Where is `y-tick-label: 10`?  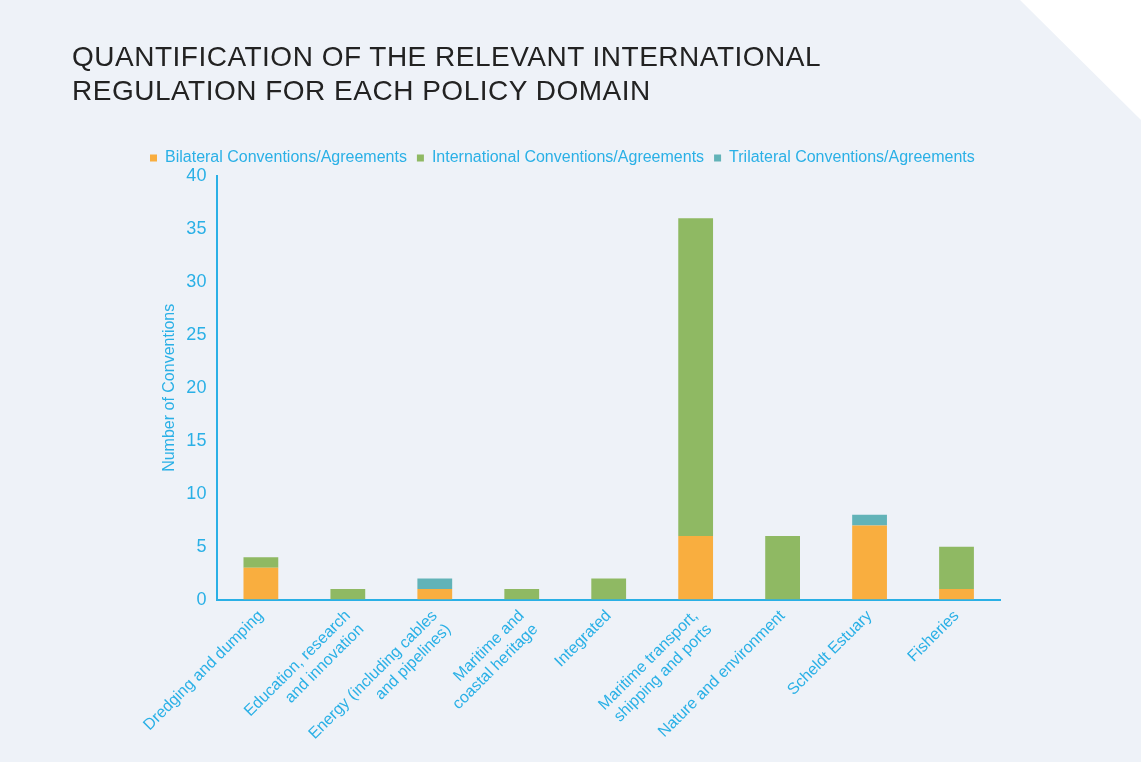 y-tick-label: 10 is located at coordinates (196, 492).